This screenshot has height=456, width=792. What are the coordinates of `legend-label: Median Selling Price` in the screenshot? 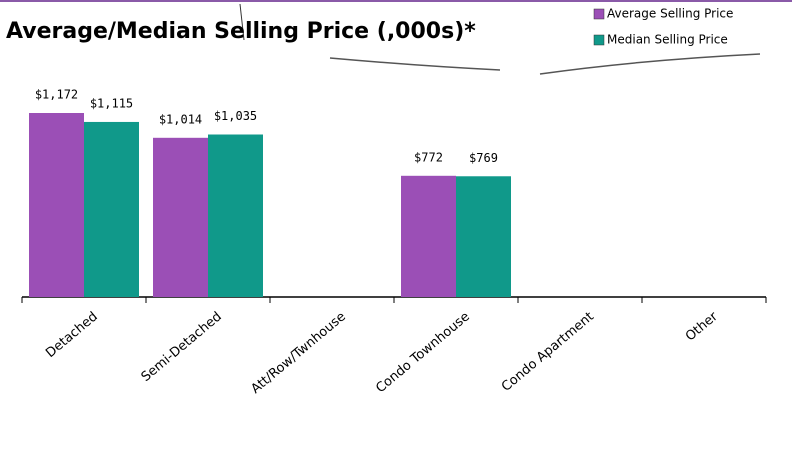 It's located at (667, 40).